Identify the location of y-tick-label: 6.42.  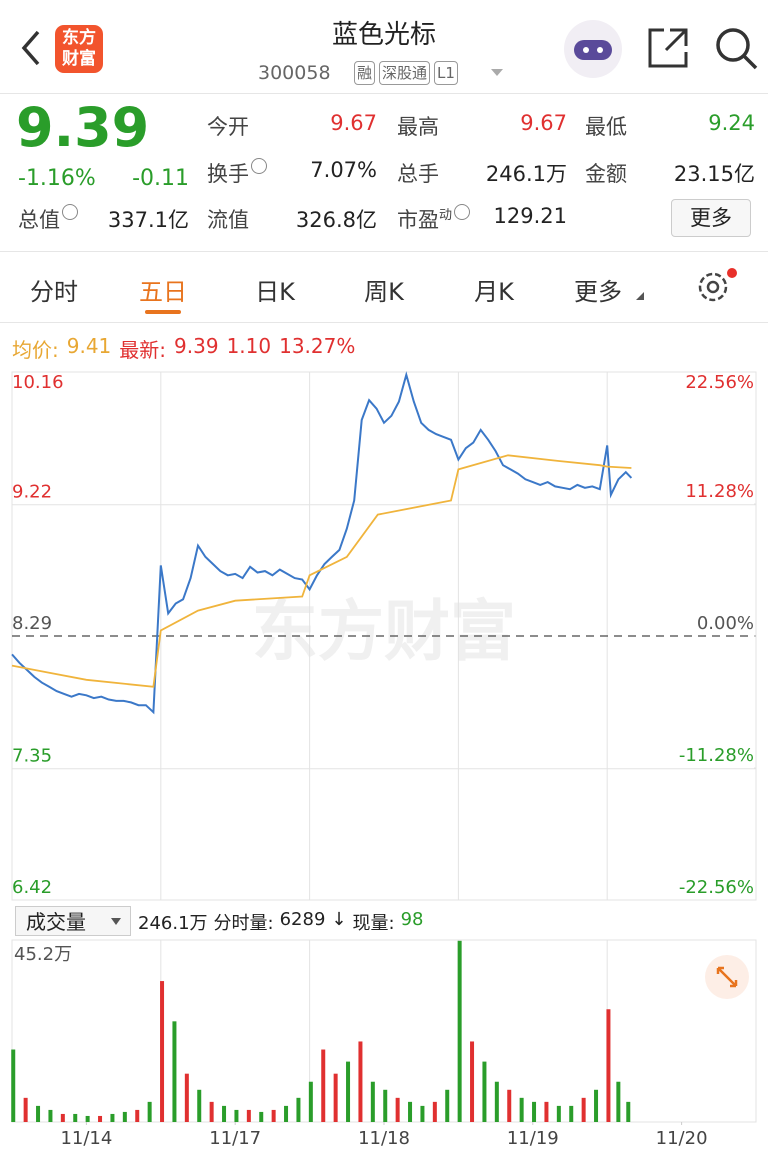
(32, 887).